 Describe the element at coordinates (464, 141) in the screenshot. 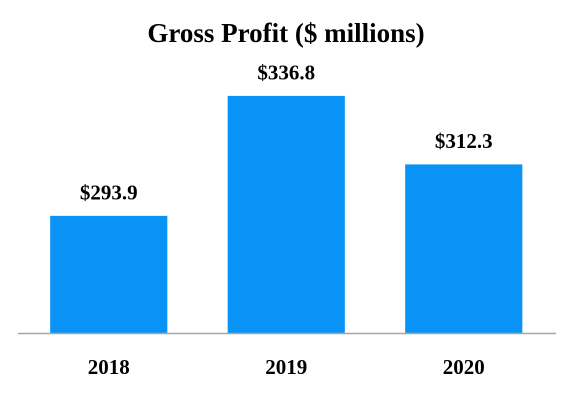

I see `value-label: $312.3` at that location.